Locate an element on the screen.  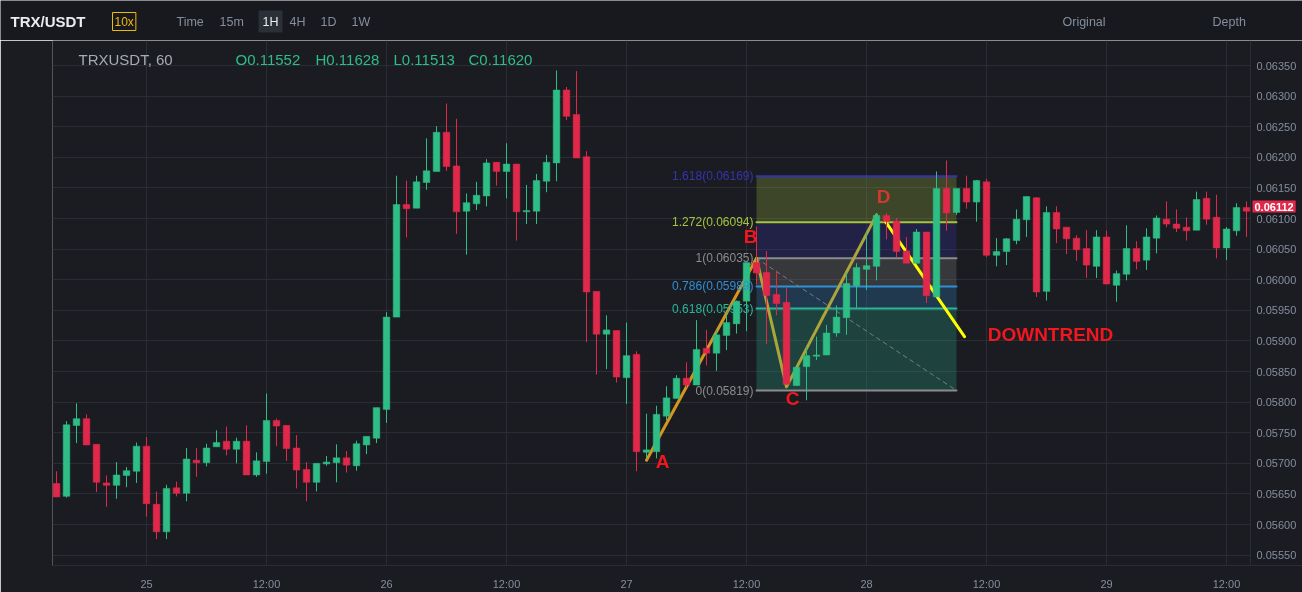
text: TRXUSDT, 60 is located at coordinates (125, 59).